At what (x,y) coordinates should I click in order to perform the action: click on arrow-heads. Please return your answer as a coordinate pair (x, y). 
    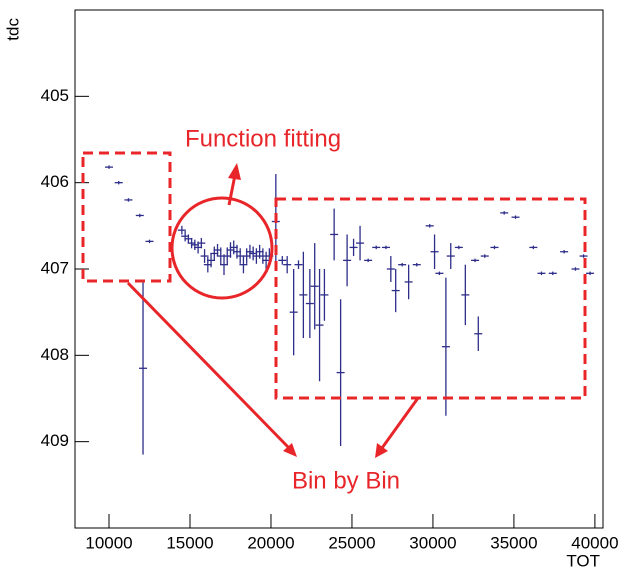
    Looking at the image, I should click on (308, 310).